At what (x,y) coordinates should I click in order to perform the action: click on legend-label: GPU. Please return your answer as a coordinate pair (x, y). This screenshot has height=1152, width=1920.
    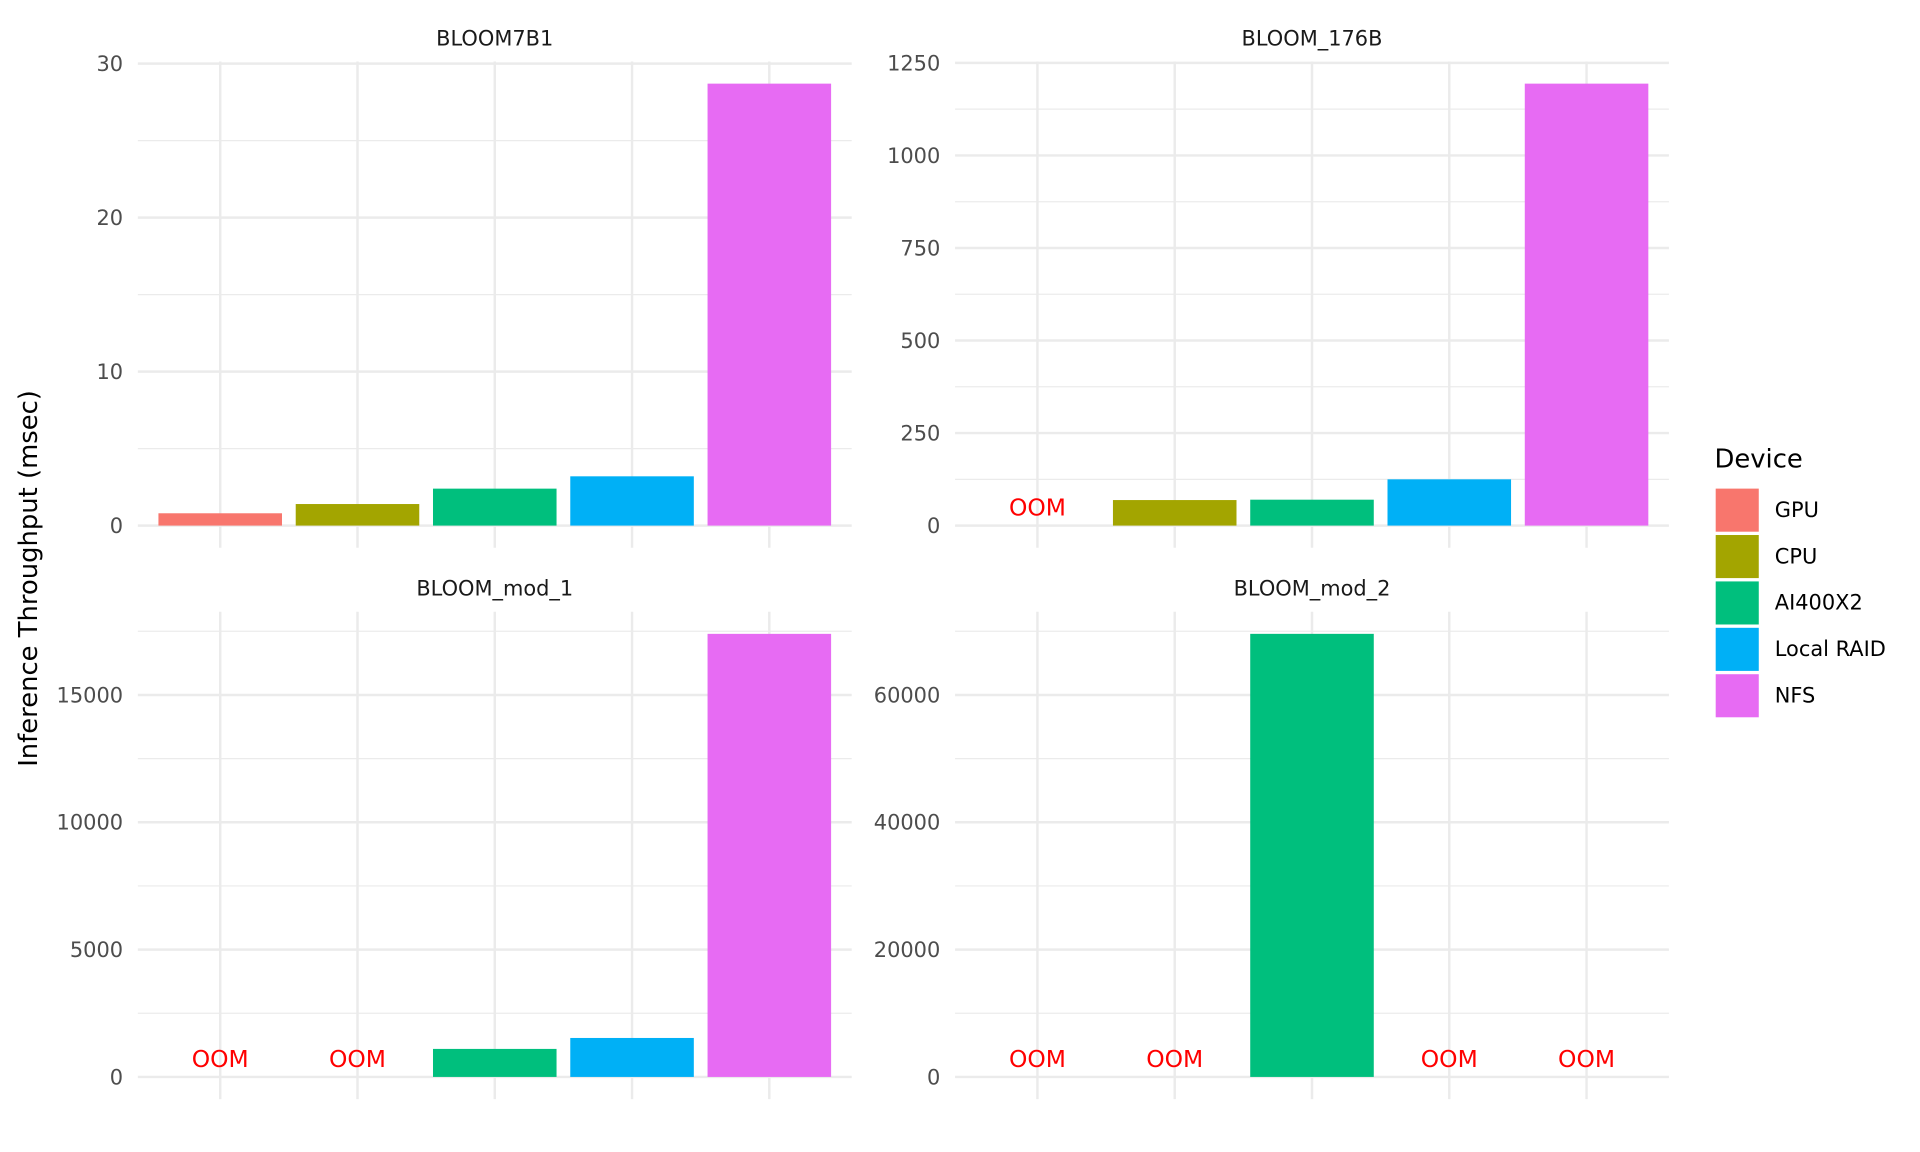
    Looking at the image, I should click on (1797, 510).